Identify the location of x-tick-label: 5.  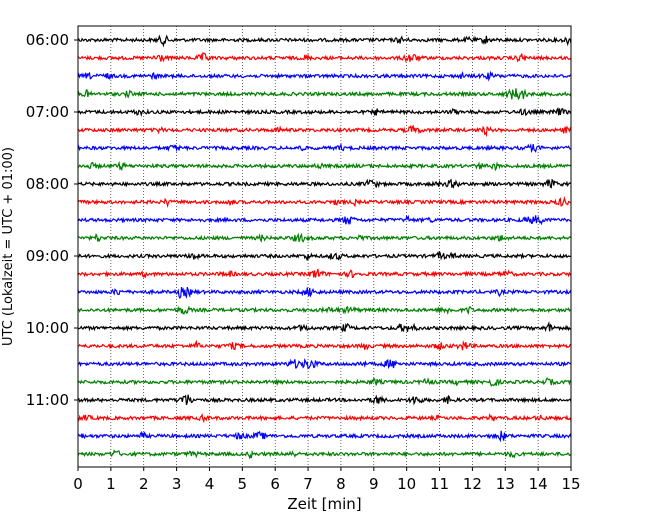
(243, 484).